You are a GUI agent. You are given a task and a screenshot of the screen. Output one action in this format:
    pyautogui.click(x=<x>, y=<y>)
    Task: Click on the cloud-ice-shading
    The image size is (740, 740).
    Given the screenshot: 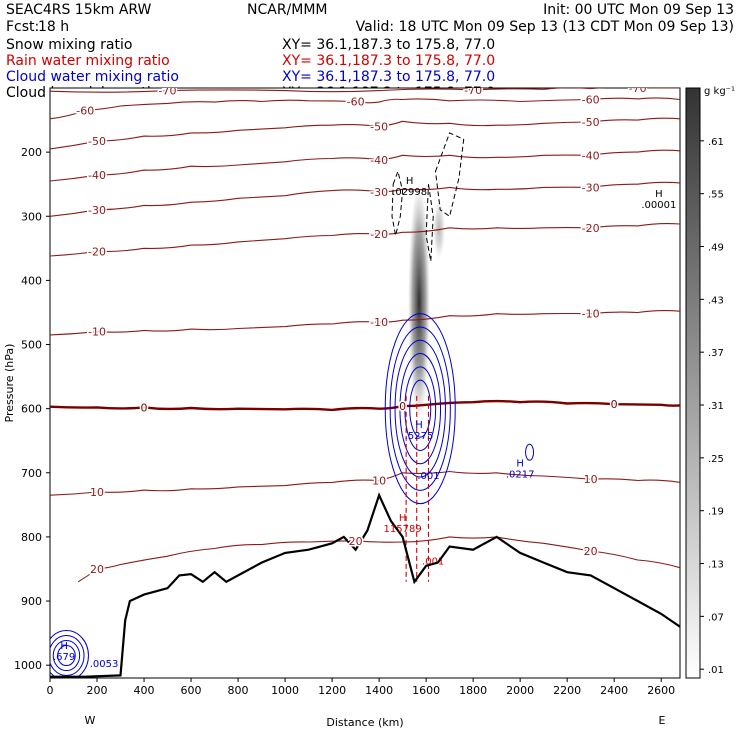 What is the action you would take?
    pyautogui.click(x=419, y=303)
    